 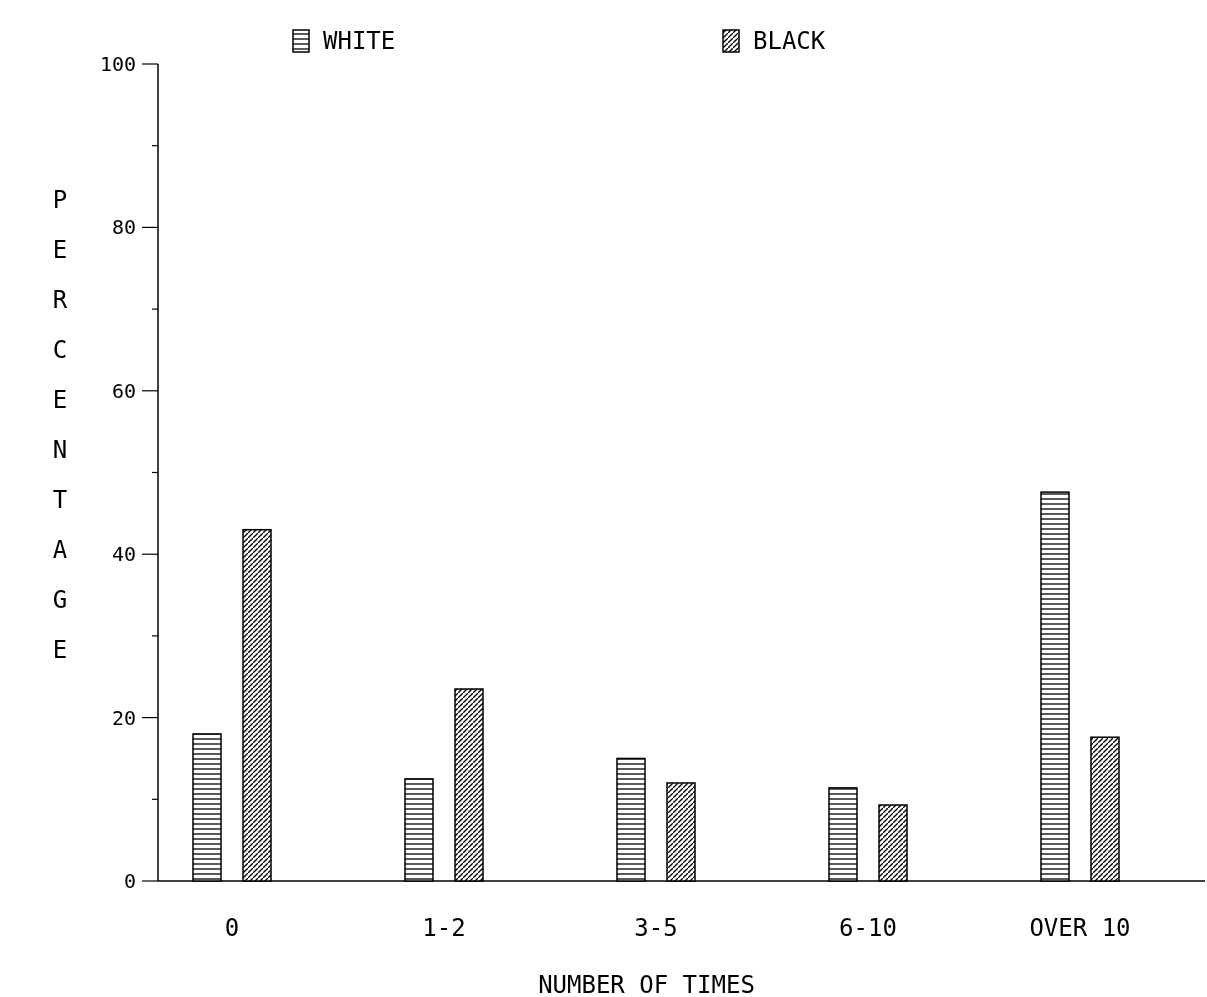 I want to click on text: PERCENTAGE, so click(x=60, y=425).